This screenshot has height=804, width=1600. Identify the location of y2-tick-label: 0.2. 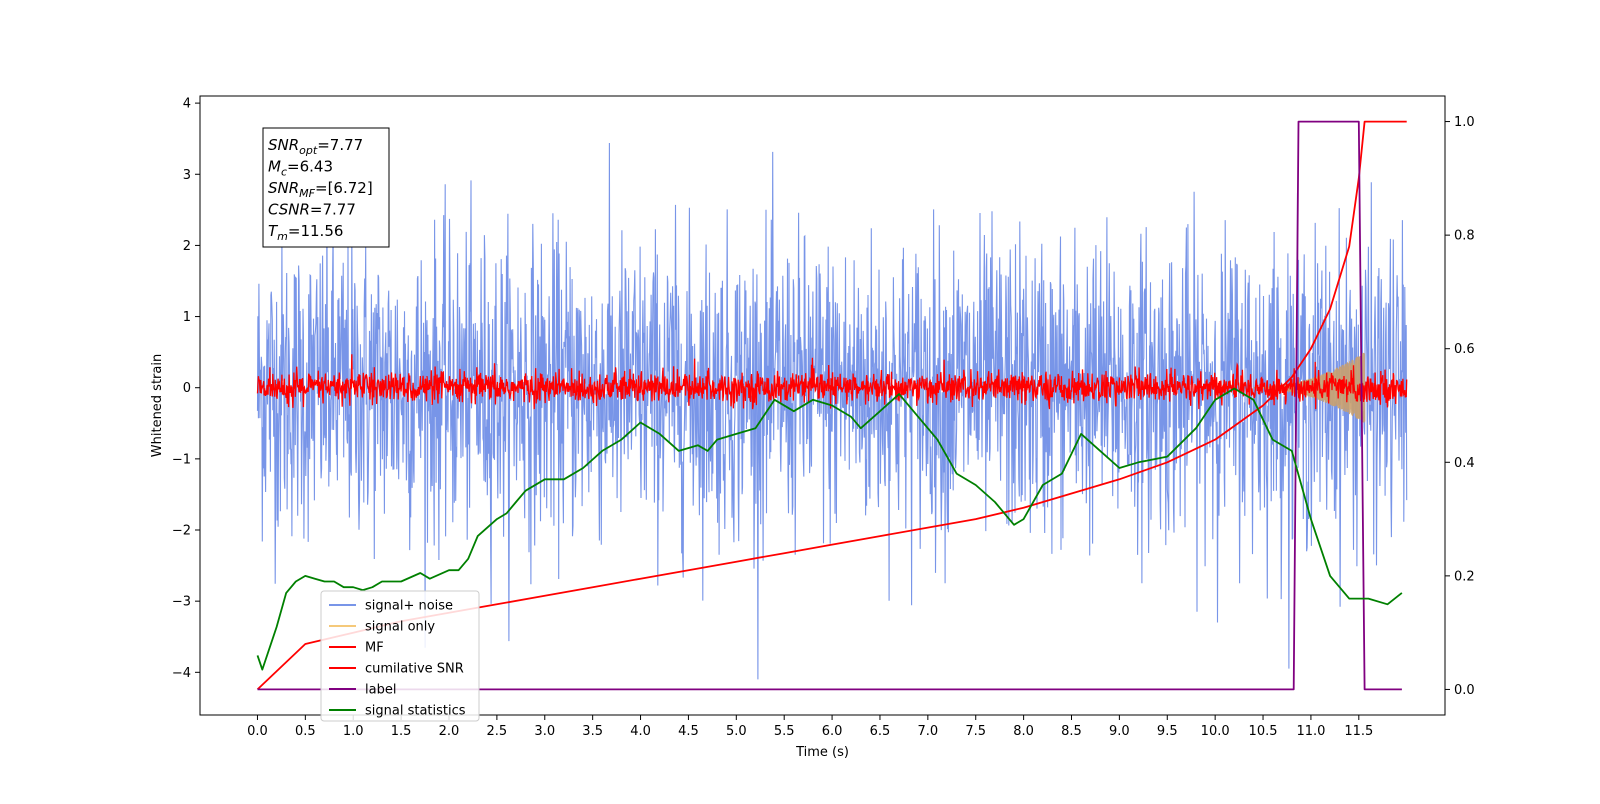
(1464, 576).